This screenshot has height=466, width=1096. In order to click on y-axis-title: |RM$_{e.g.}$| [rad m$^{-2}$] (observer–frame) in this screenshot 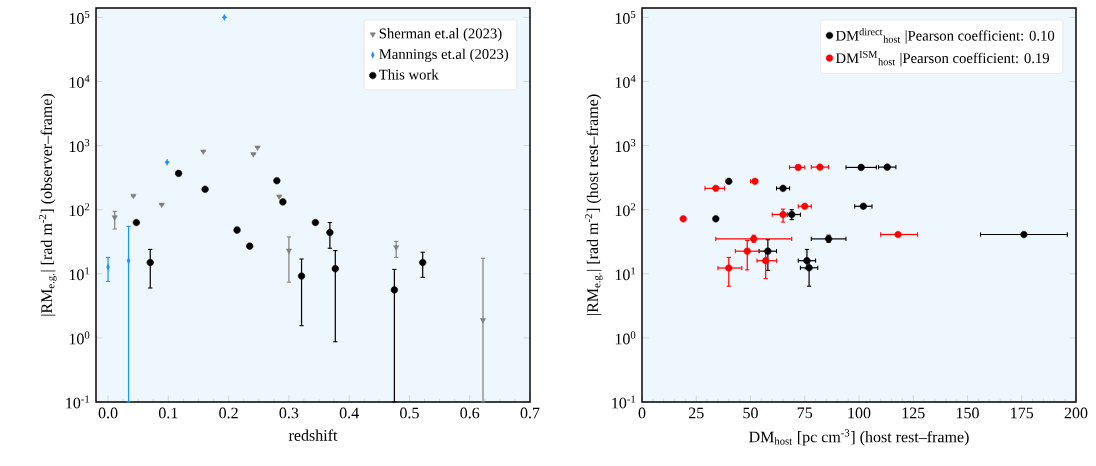, I will do `click(48, 204)`.